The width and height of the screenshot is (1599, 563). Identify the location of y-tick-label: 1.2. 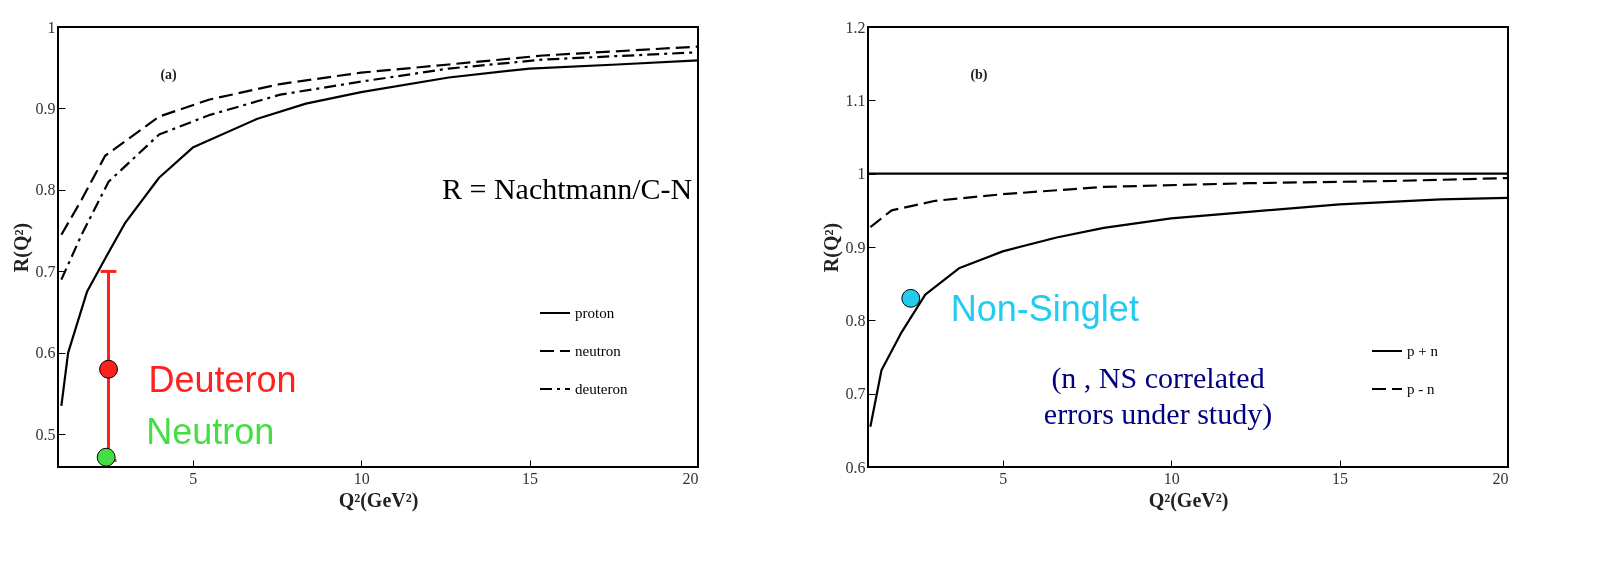
(855, 27).